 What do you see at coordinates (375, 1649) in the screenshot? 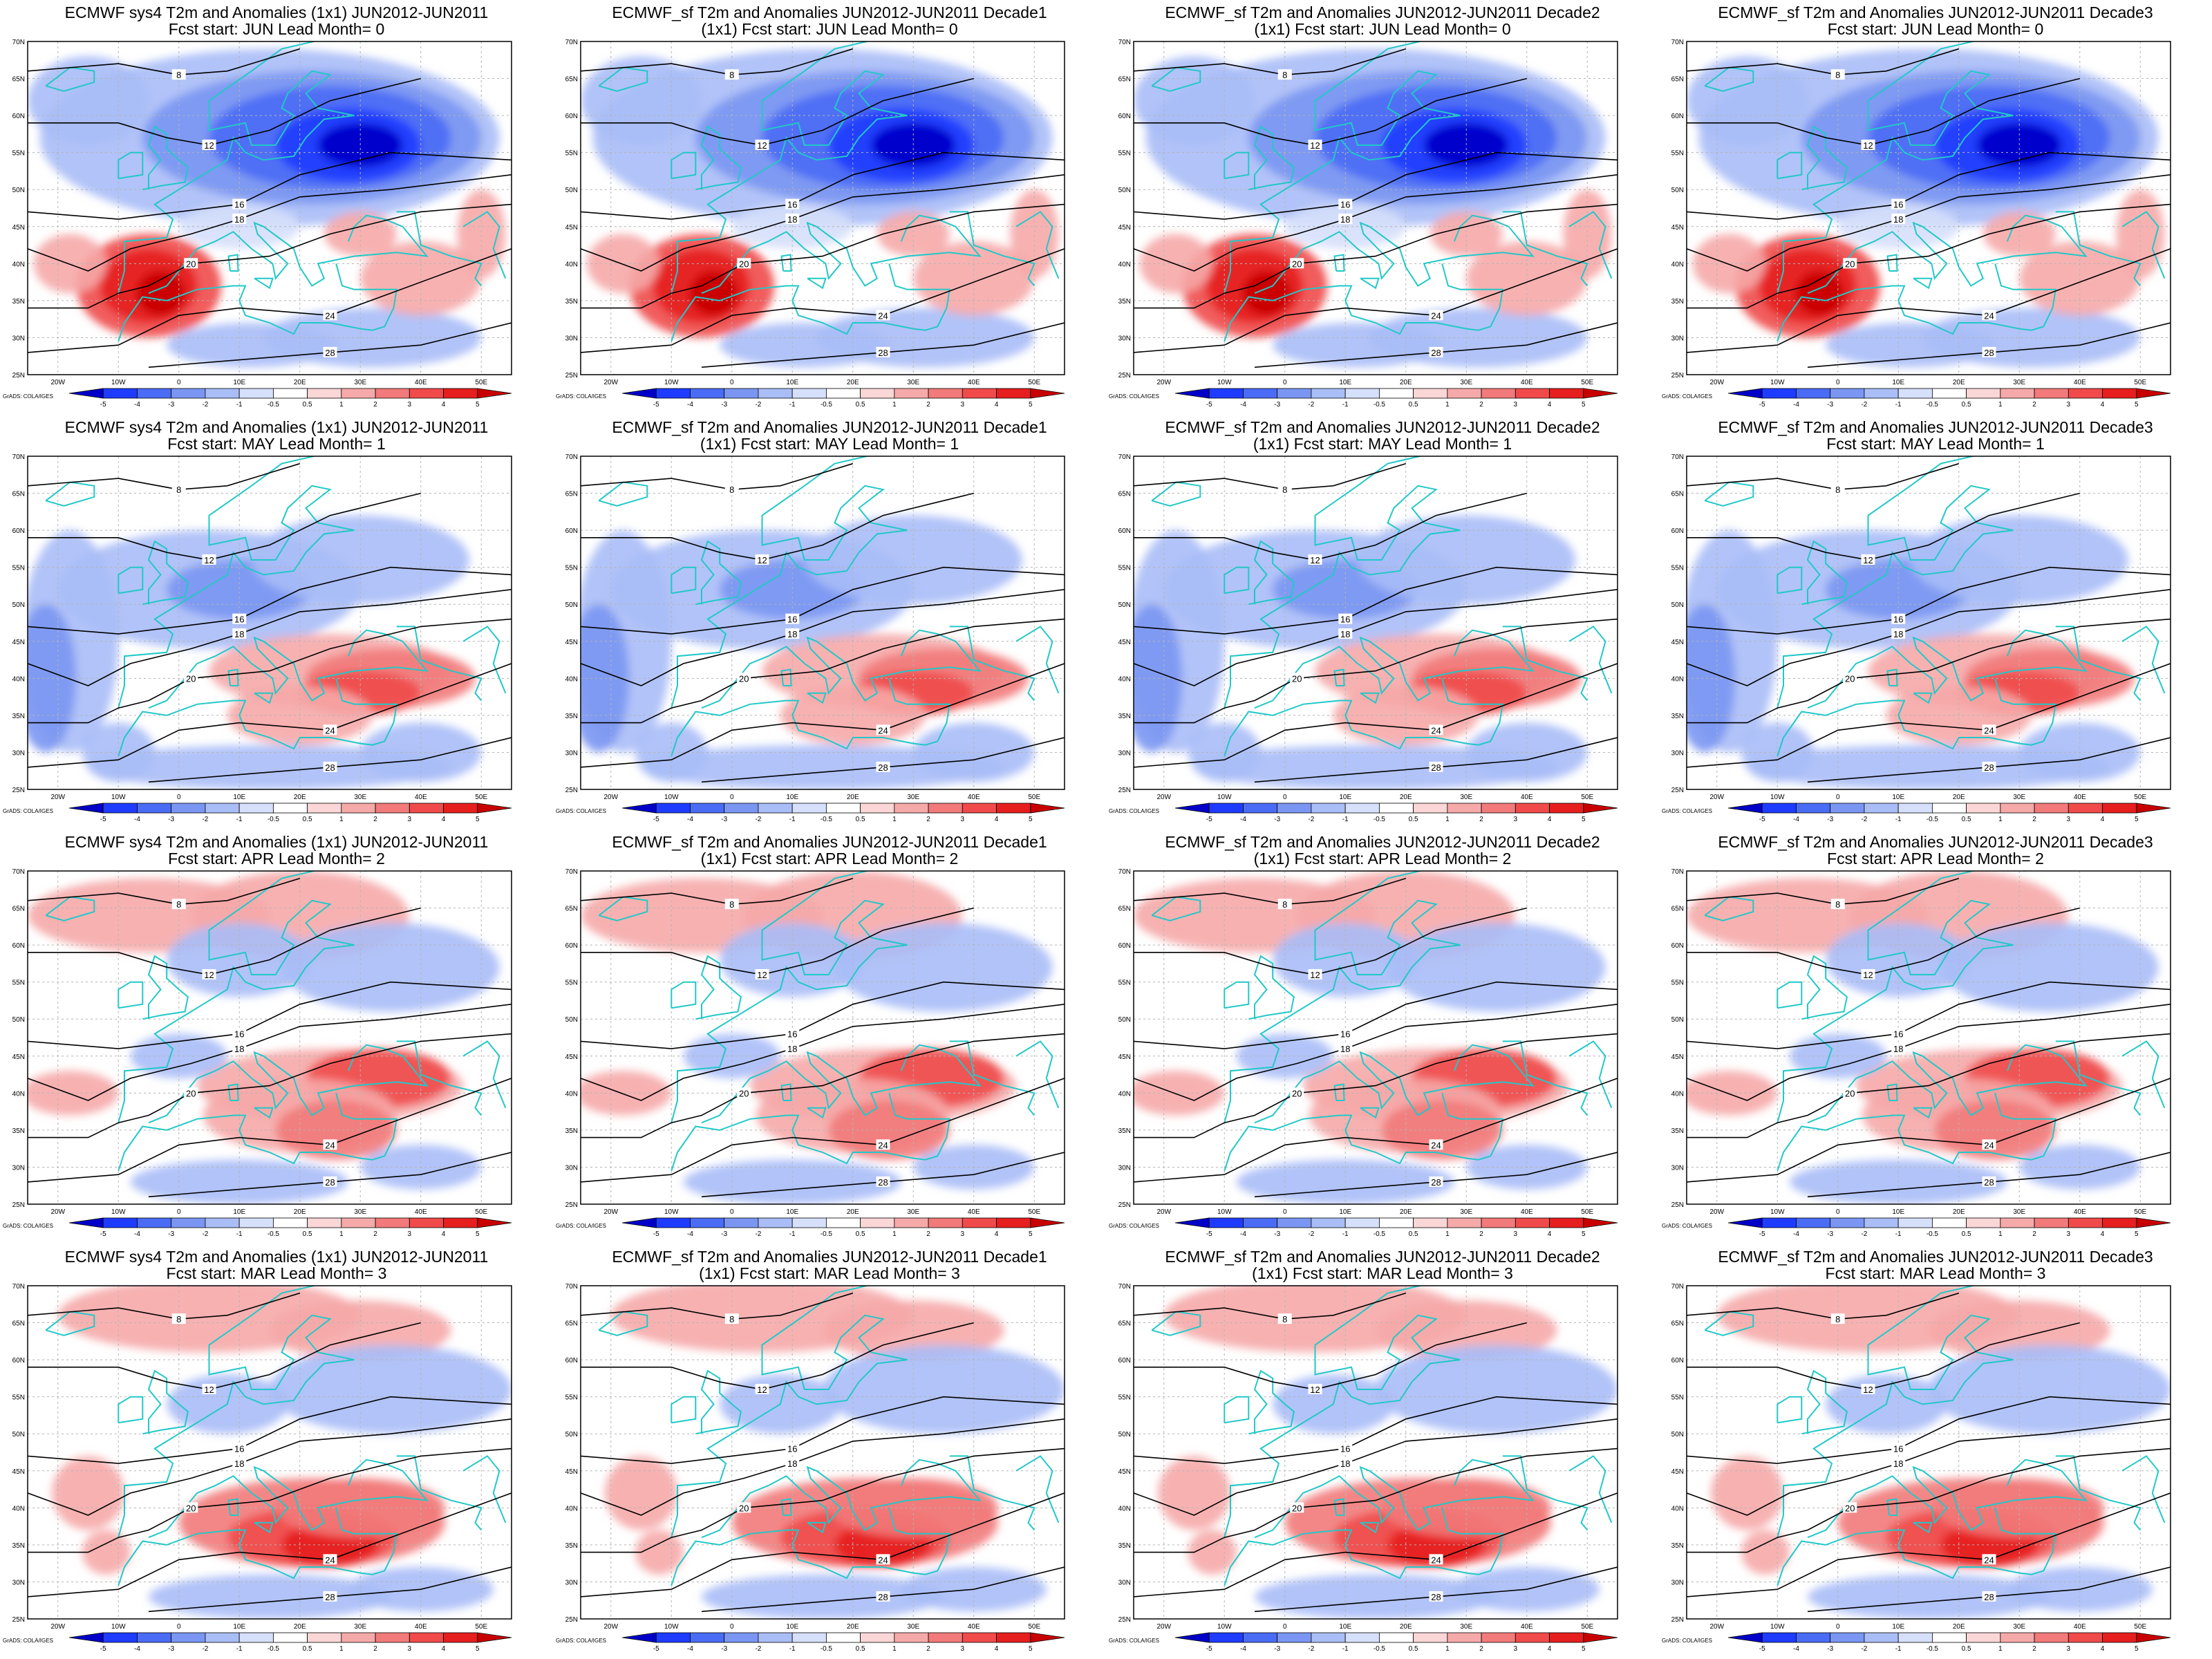
I see `colorbar-label: 2` at bounding box center [375, 1649].